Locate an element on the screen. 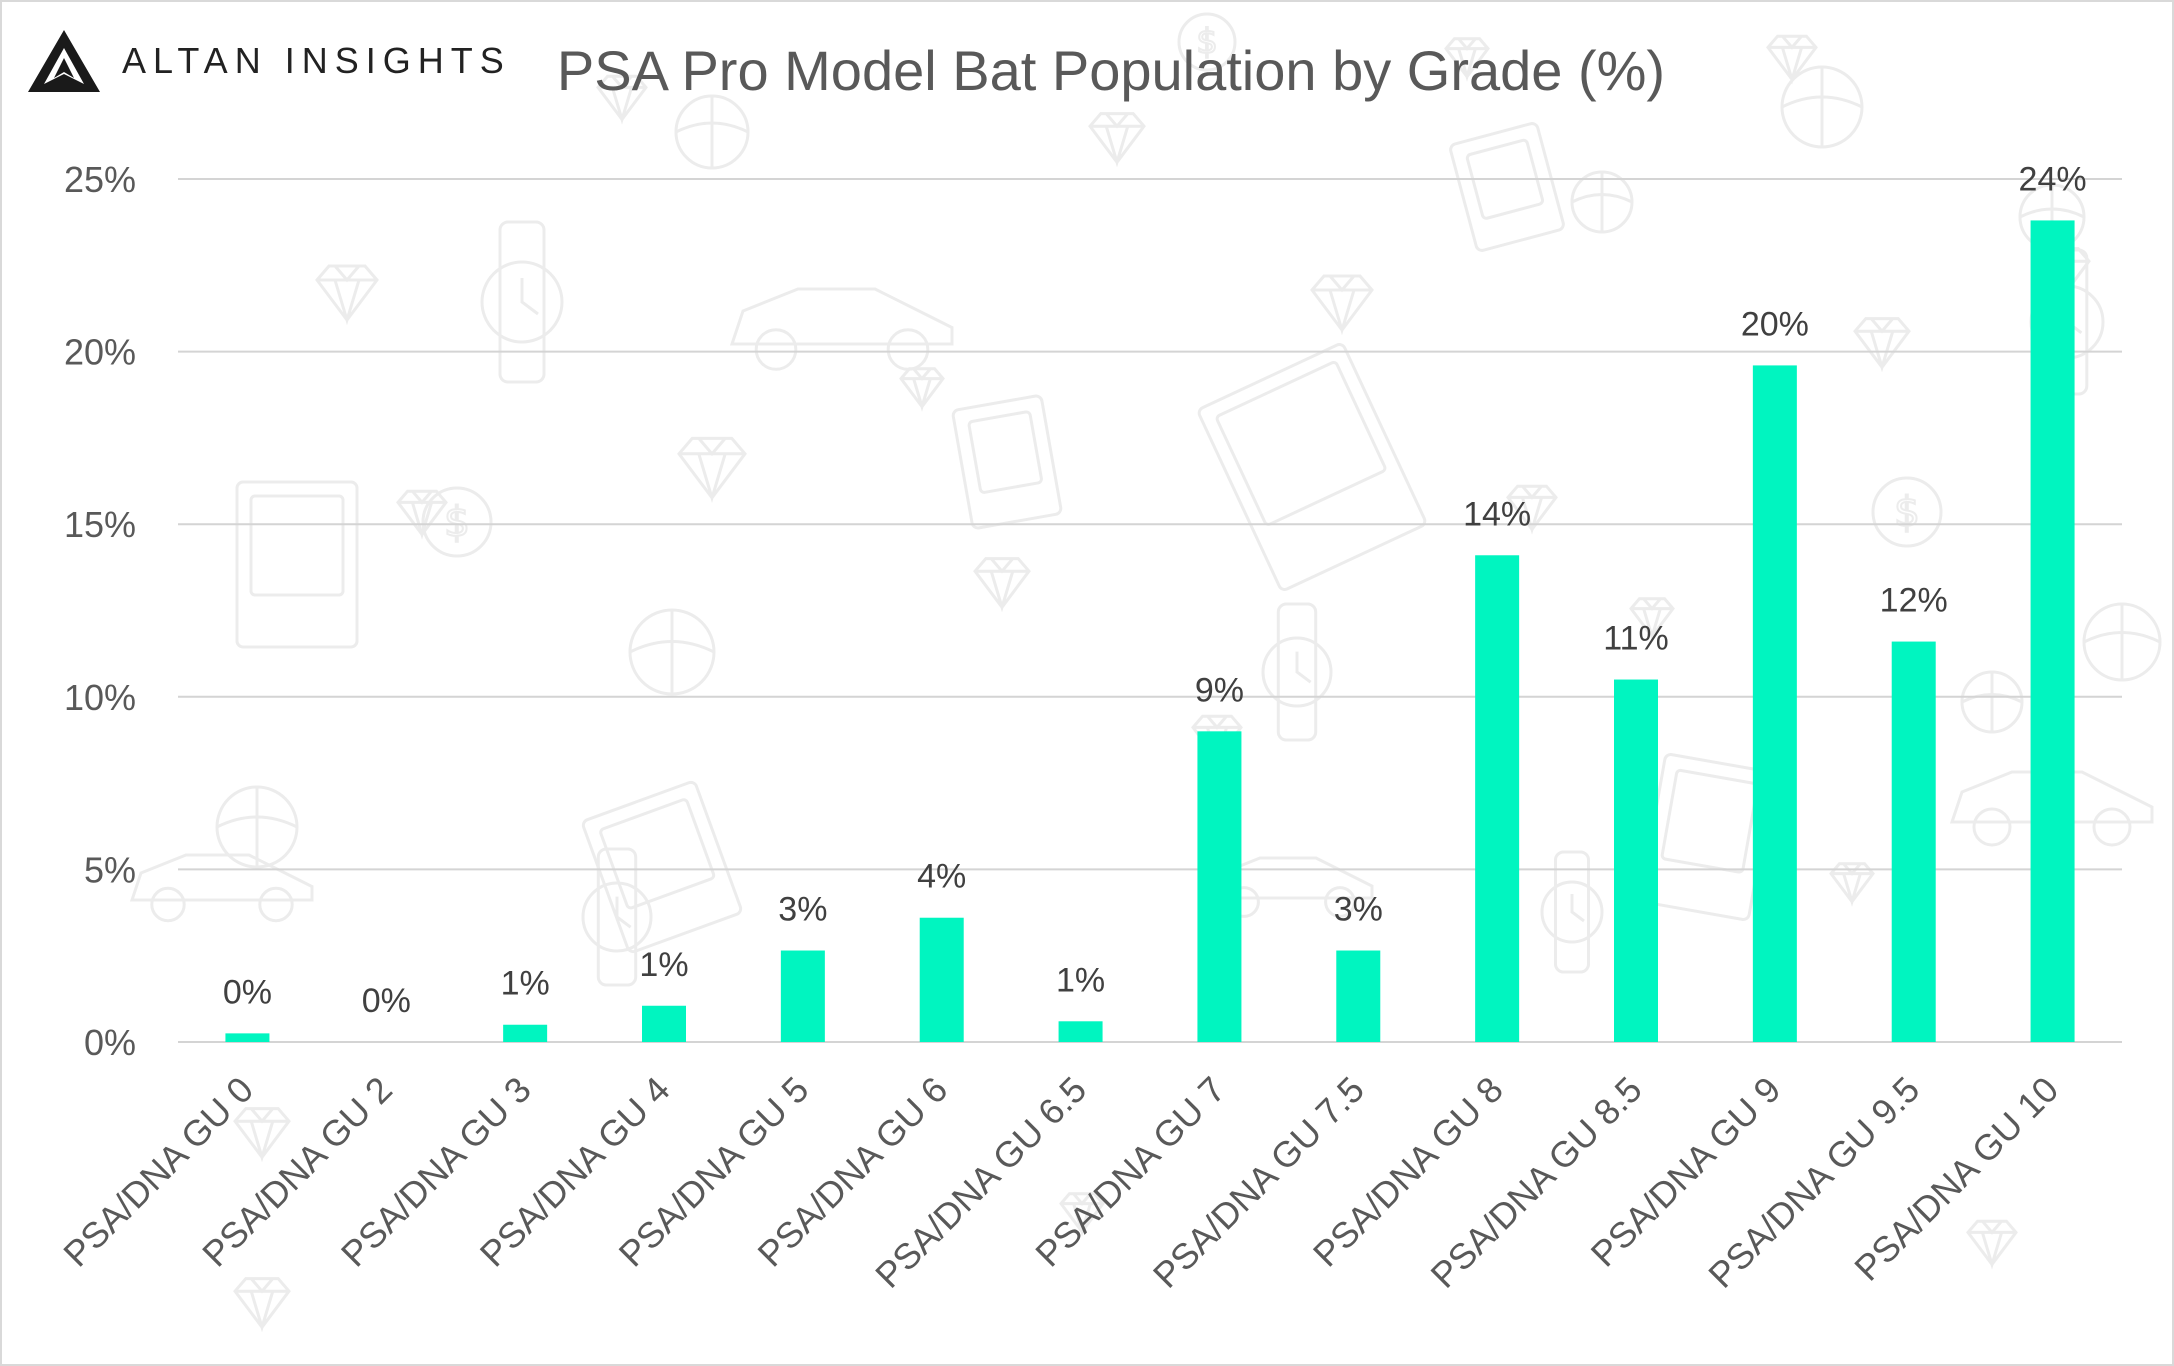 The width and height of the screenshot is (2174, 1366). y-tick-label: 5% is located at coordinates (110, 869).